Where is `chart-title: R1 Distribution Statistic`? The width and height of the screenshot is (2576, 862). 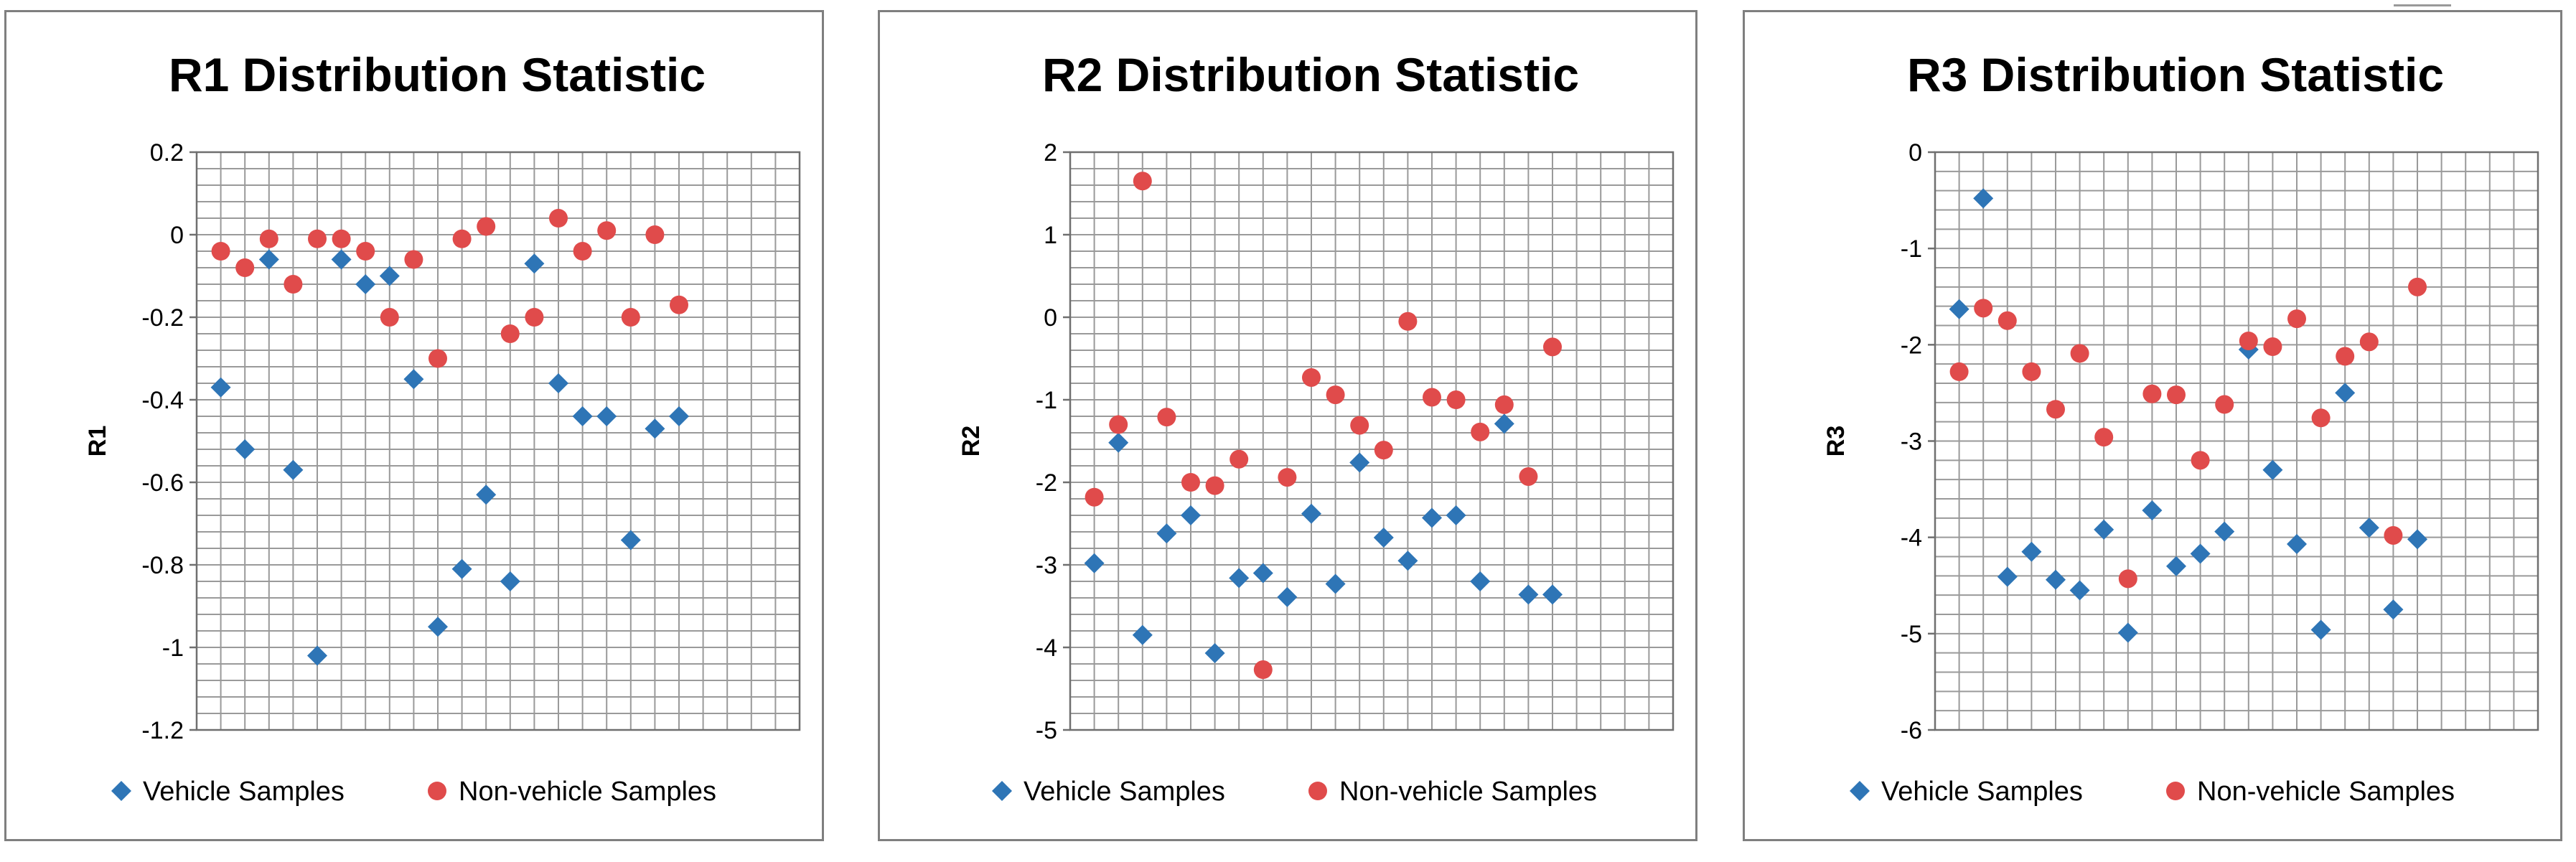
chart-title: R1 Distribution Statistic is located at coordinates (438, 74).